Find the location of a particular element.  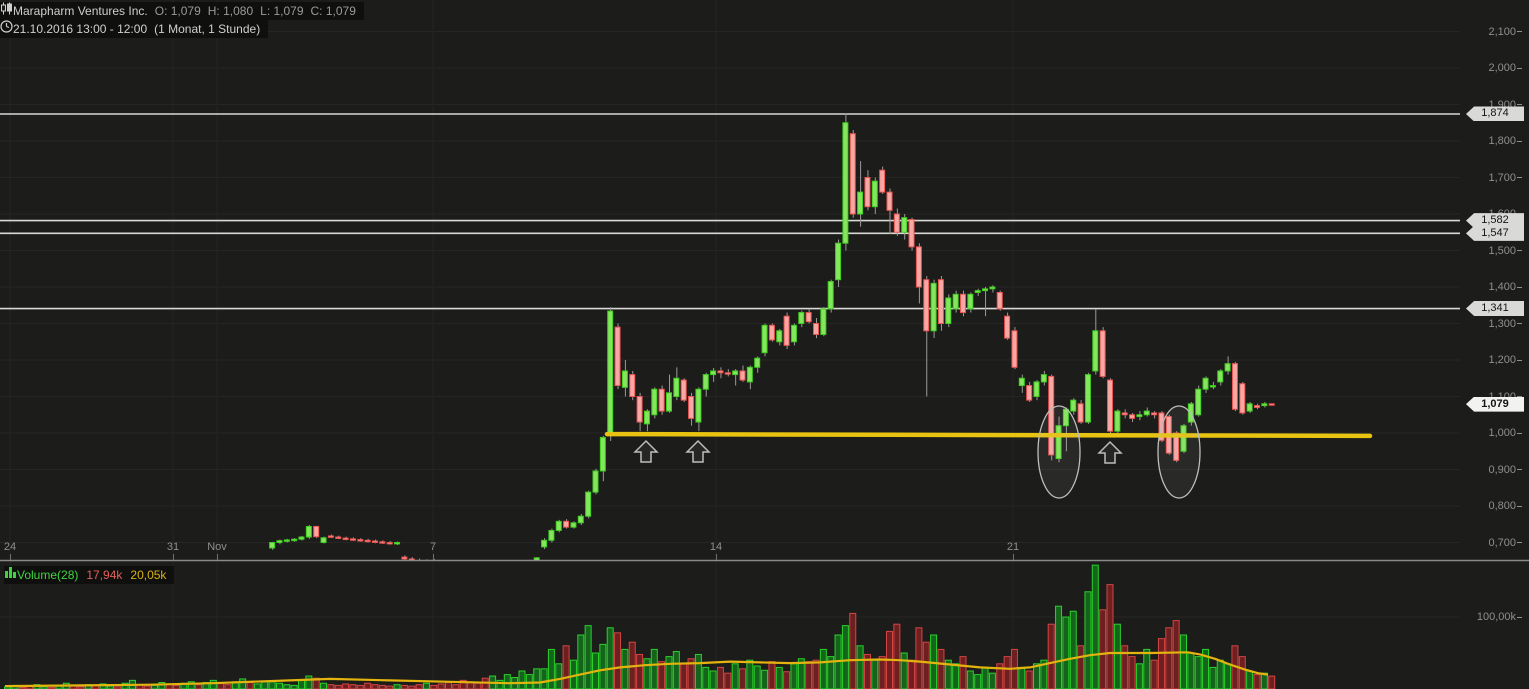

time-axis-label: Nov is located at coordinates (217, 547).